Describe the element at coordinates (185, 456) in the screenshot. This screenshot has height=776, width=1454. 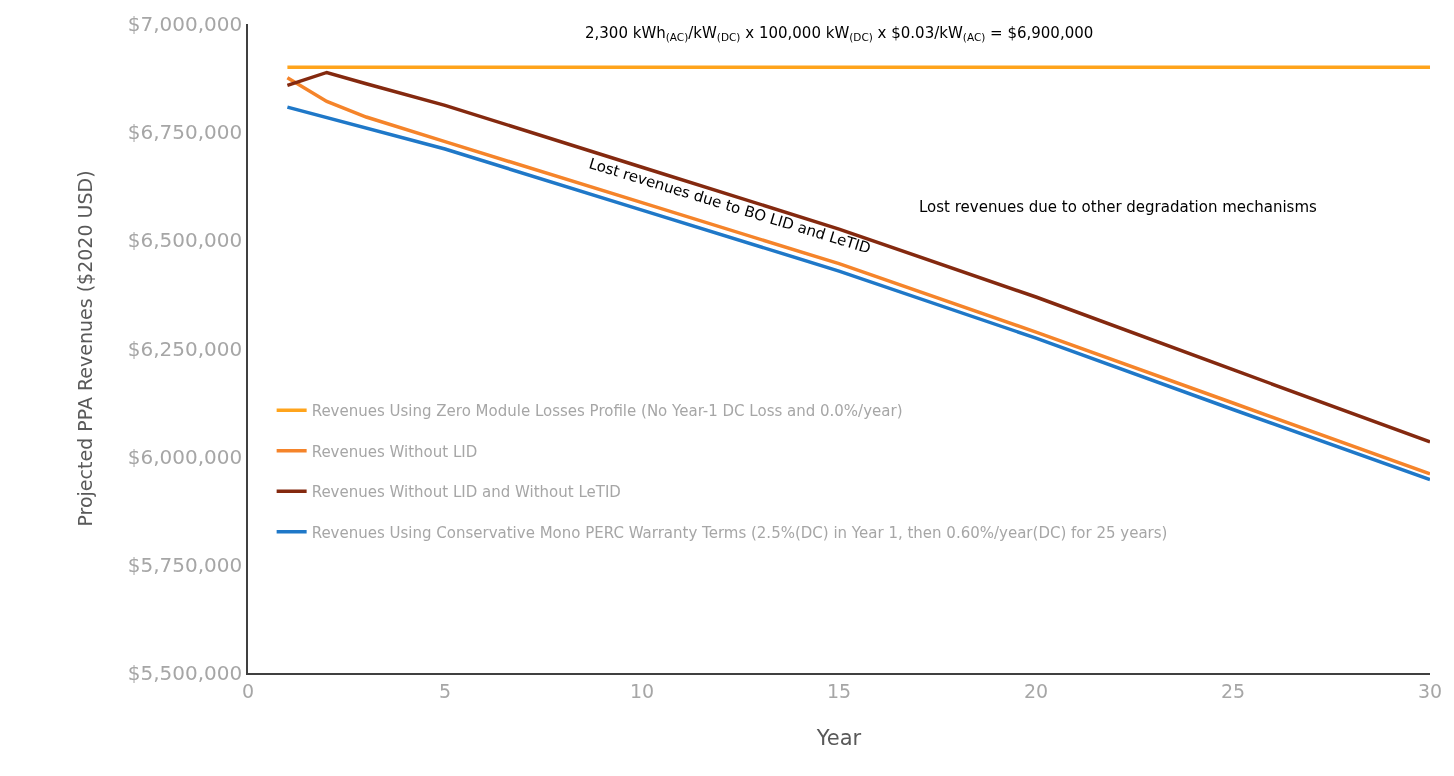
I see `y-tick-label: $6,000,000` at that location.